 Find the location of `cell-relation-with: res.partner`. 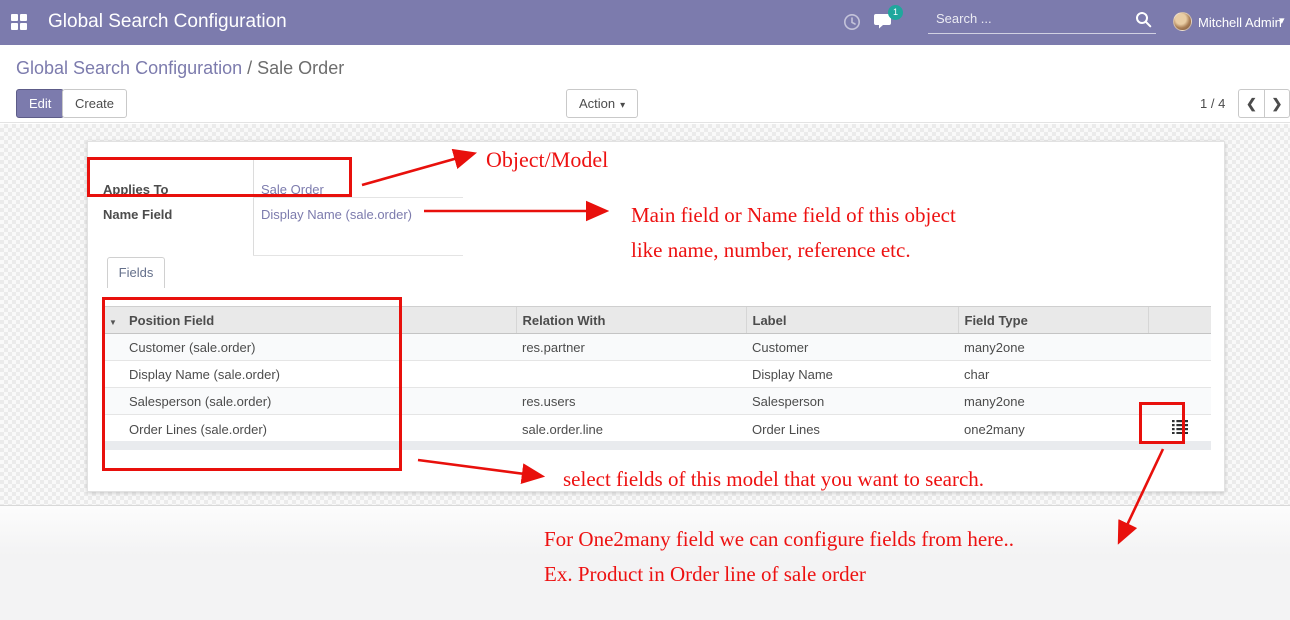

cell-relation-with: res.partner is located at coordinates (631, 347).